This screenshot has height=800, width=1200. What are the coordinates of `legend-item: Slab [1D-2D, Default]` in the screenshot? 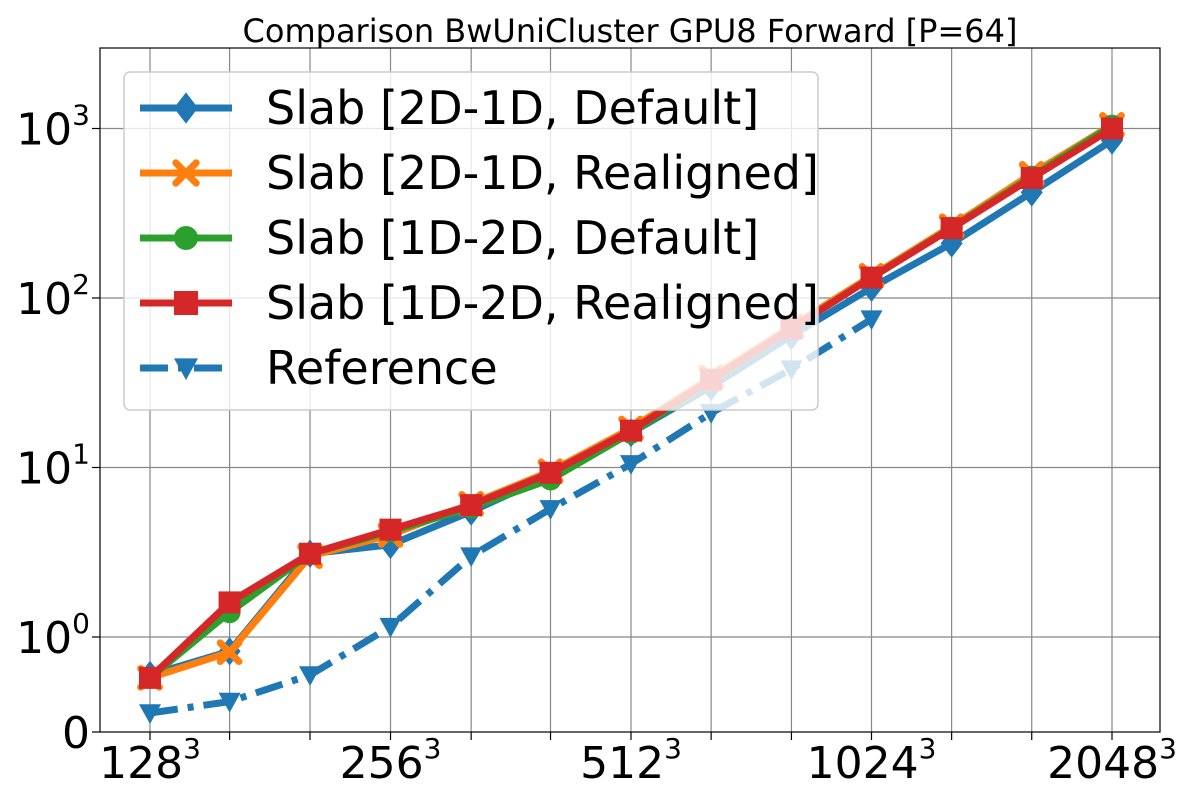 It's located at (449, 238).